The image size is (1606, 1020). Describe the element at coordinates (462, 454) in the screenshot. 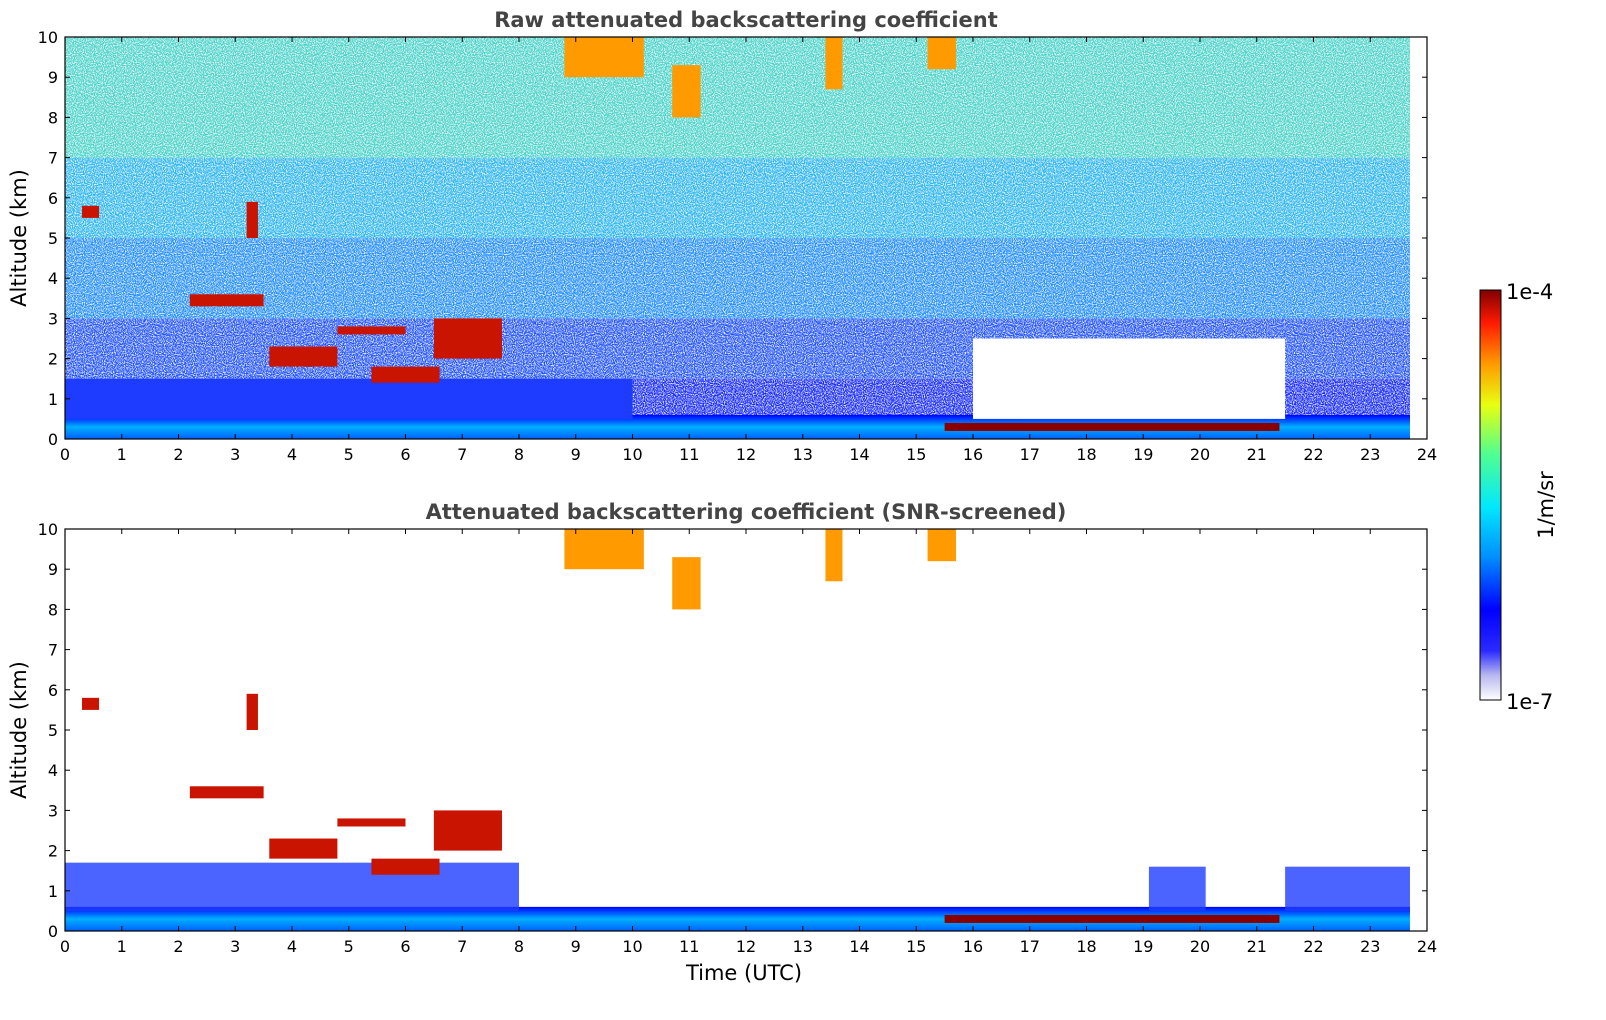

I see `x-tick-label: 7` at that location.